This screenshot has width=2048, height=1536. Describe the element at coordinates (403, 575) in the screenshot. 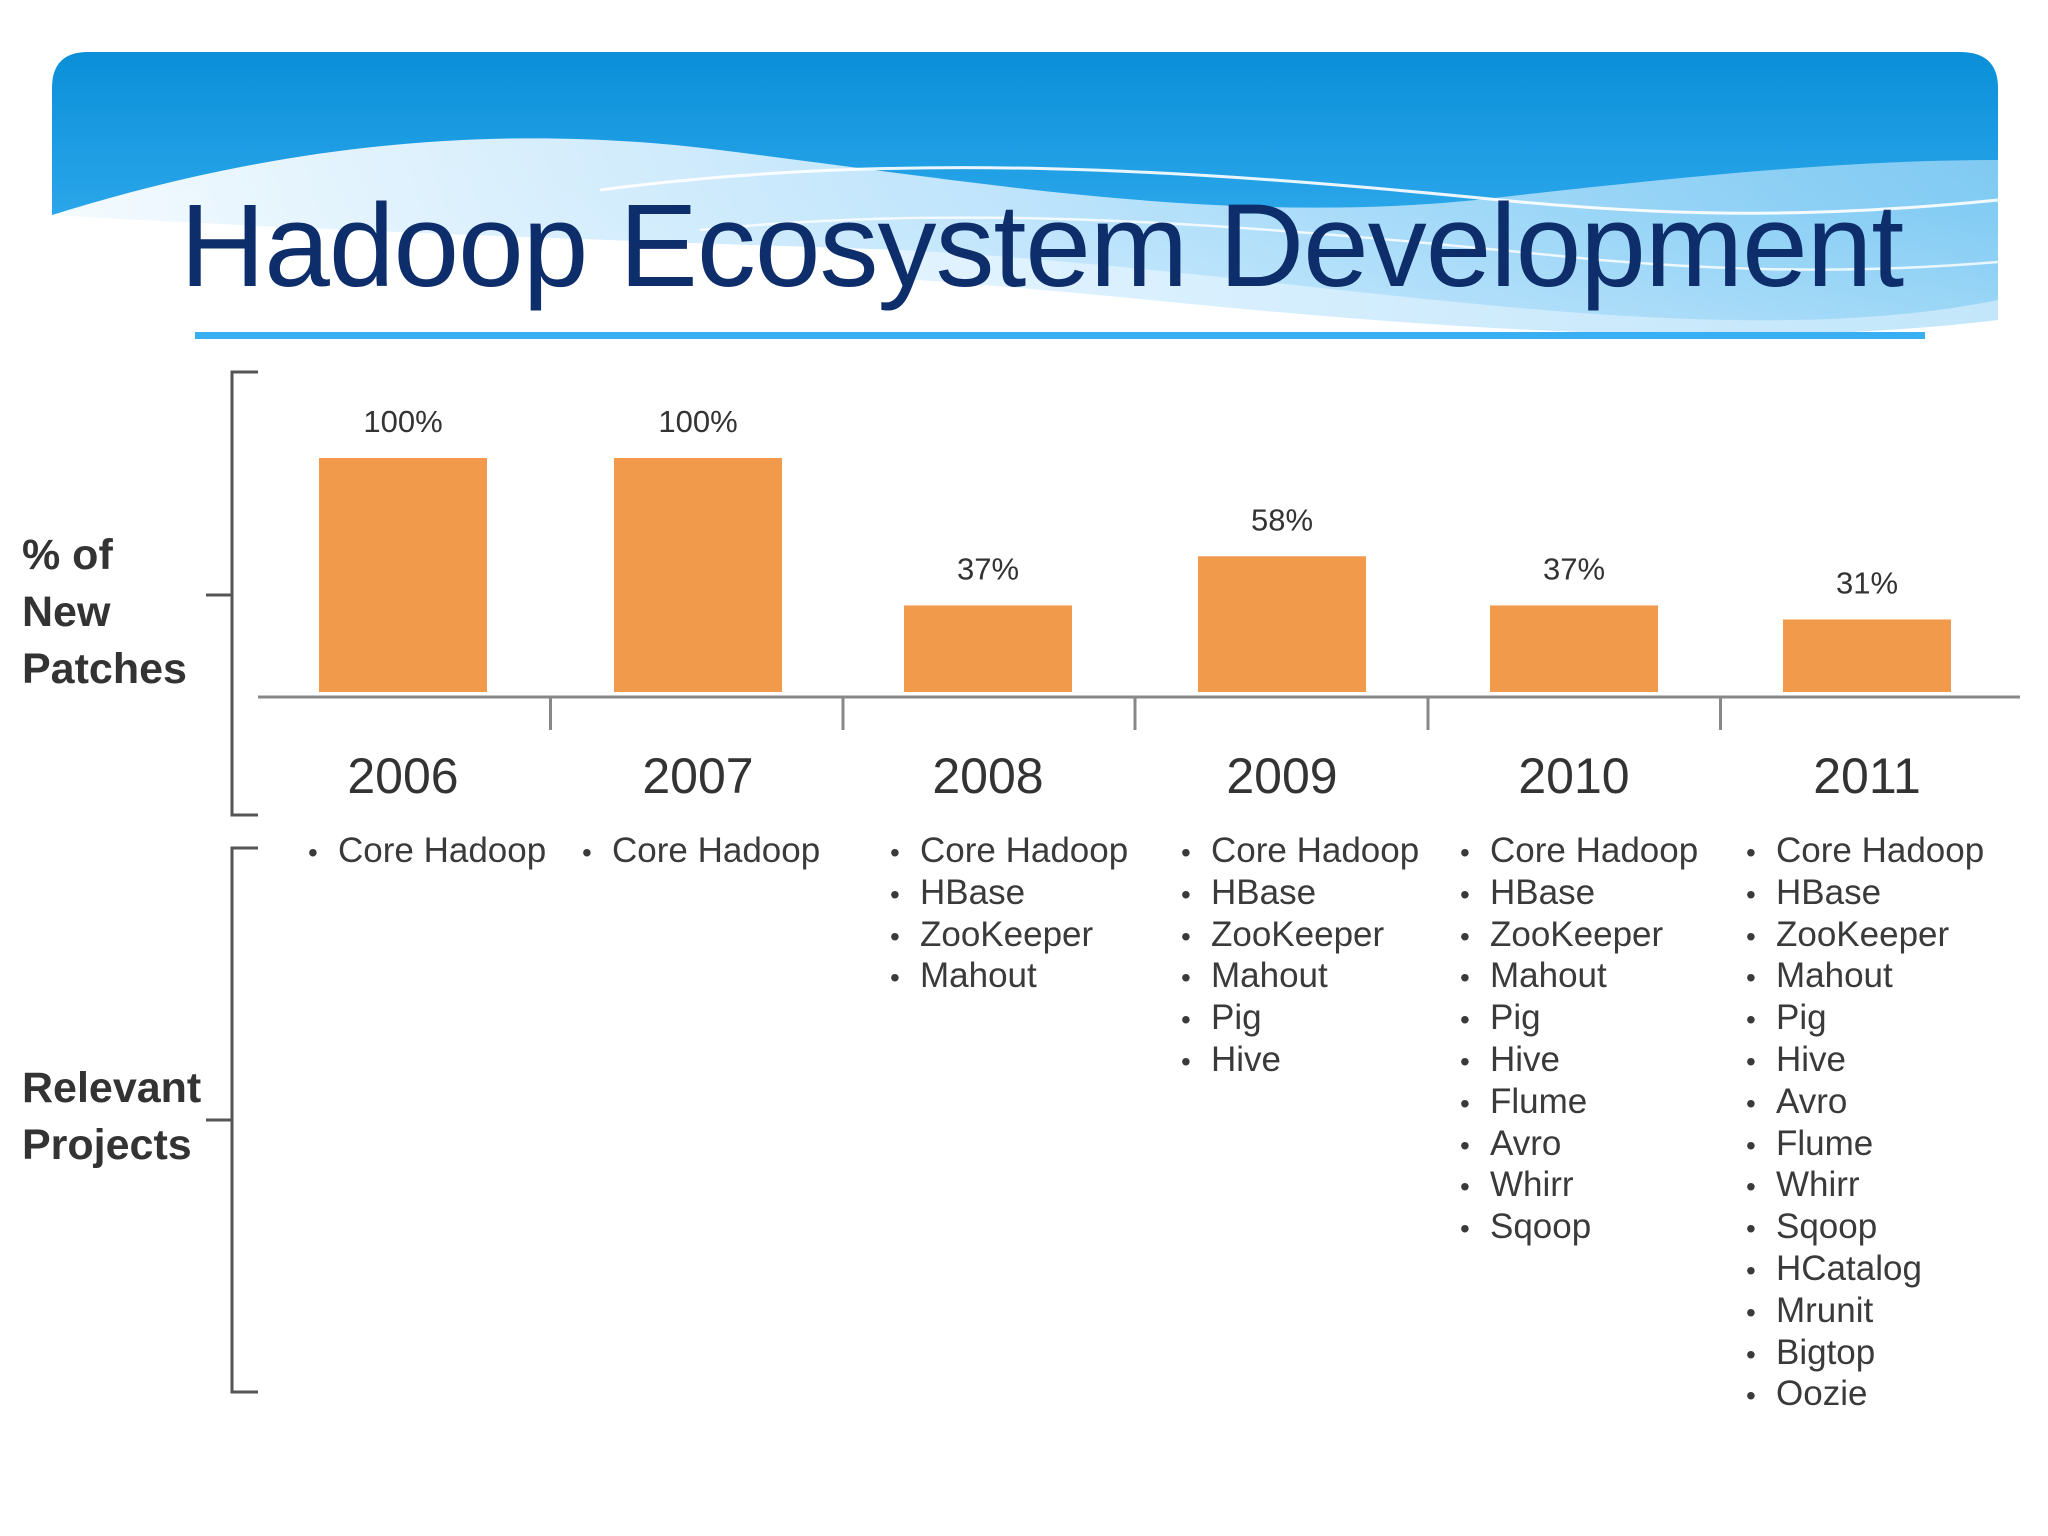

I see `bar-2006` at that location.